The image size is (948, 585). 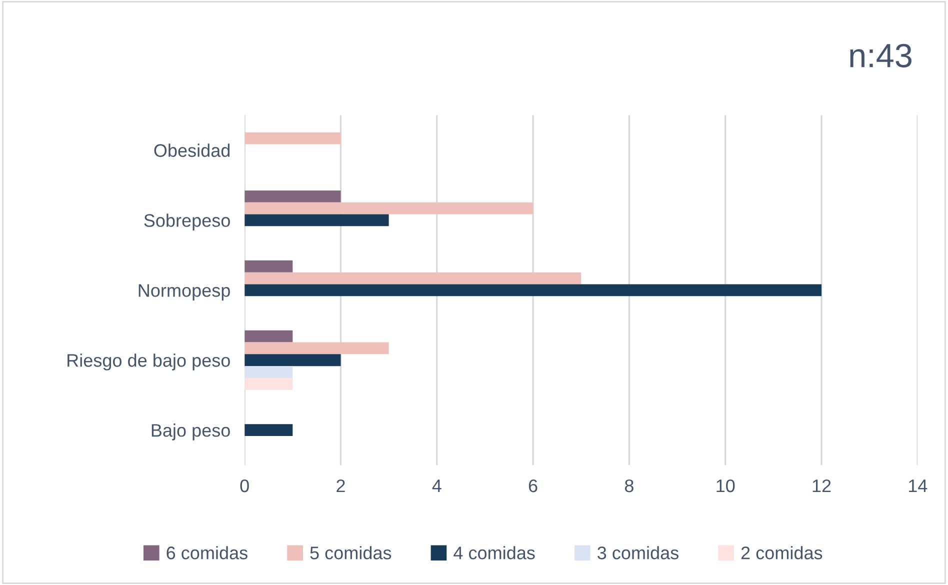 I want to click on y-tick-label: Riesgo de bajo peso, so click(x=149, y=362).